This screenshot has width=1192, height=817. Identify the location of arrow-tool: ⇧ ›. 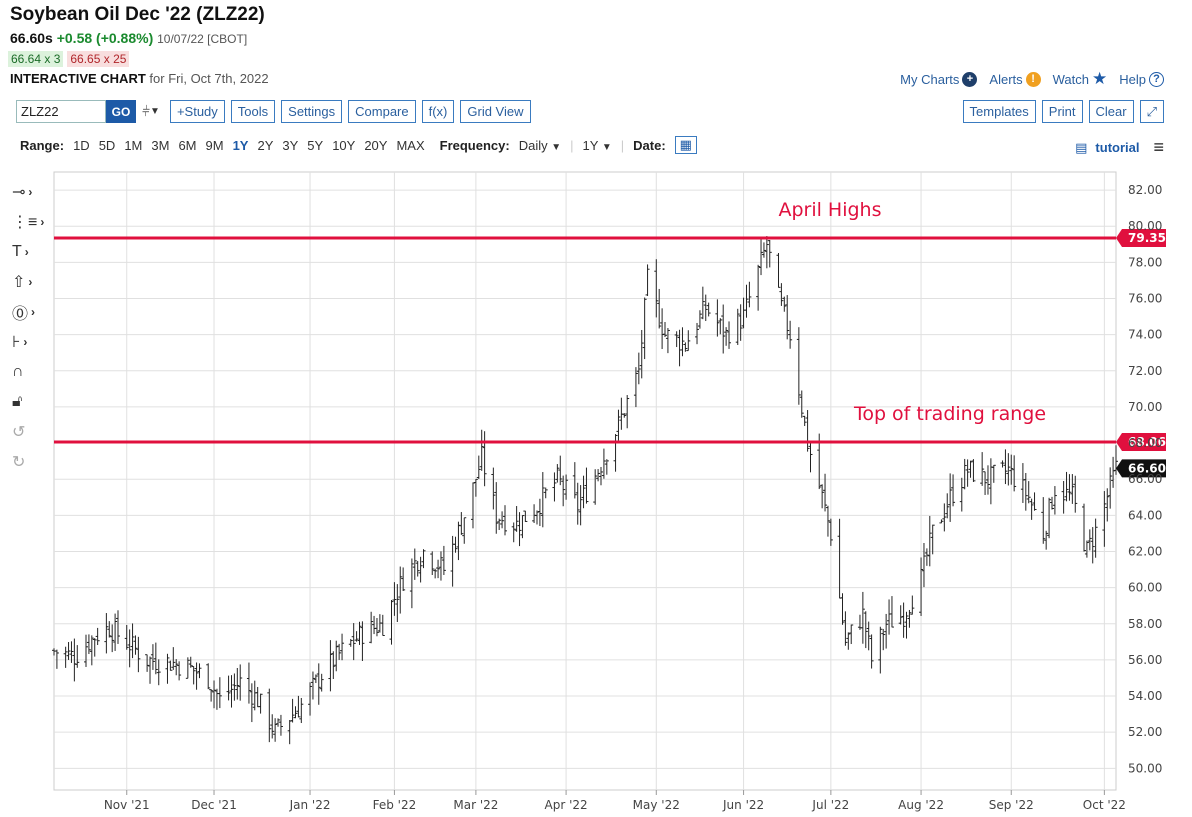
(30, 282).